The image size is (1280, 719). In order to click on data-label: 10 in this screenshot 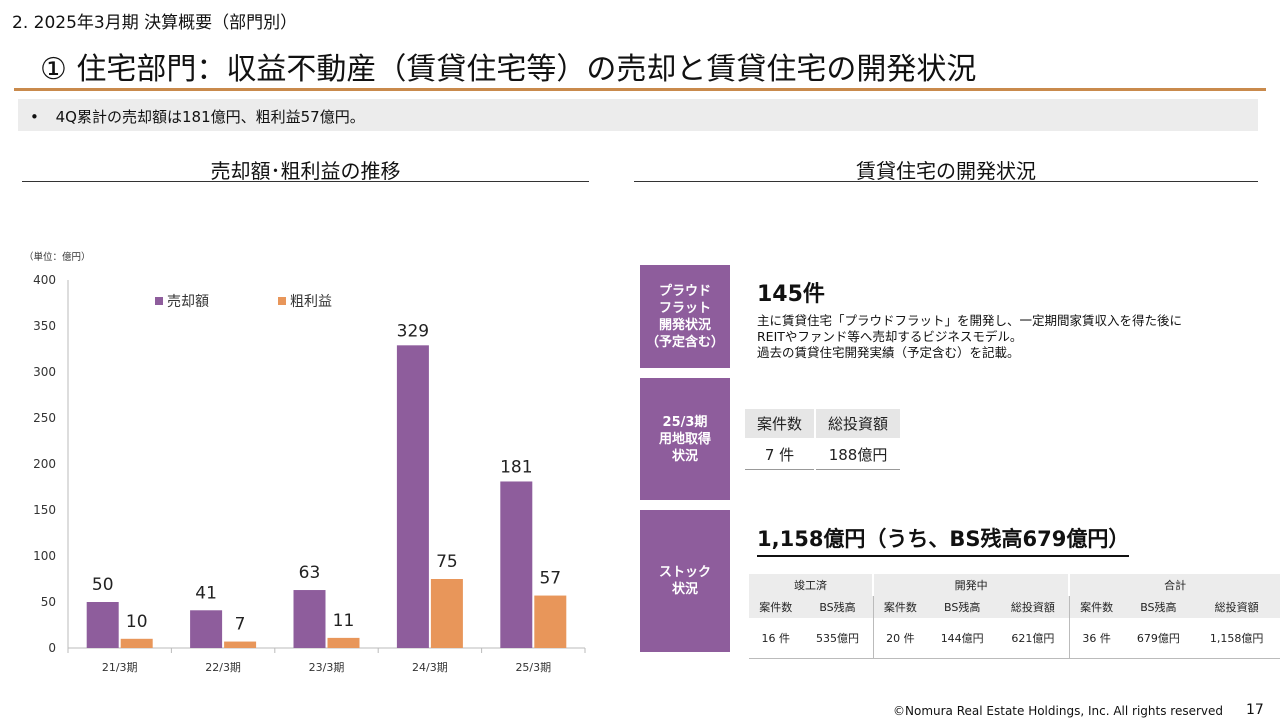, I will do `click(137, 622)`.